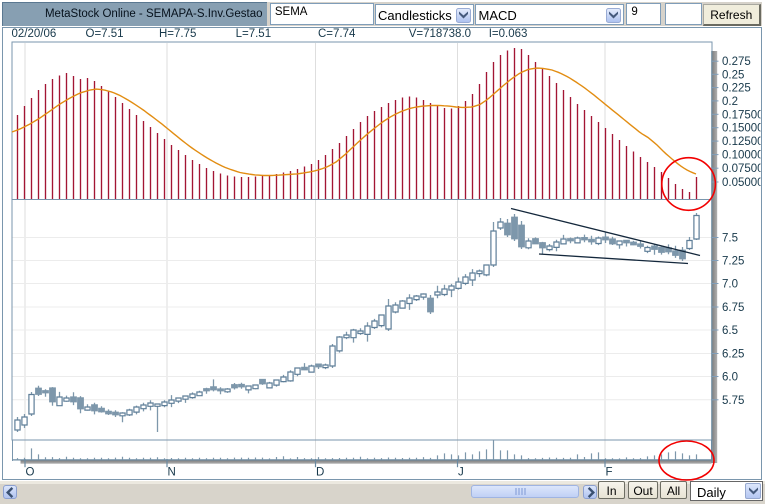 This screenshot has width=765, height=504. Describe the element at coordinates (609, 473) in the screenshot. I see `svg-text: F` at that location.